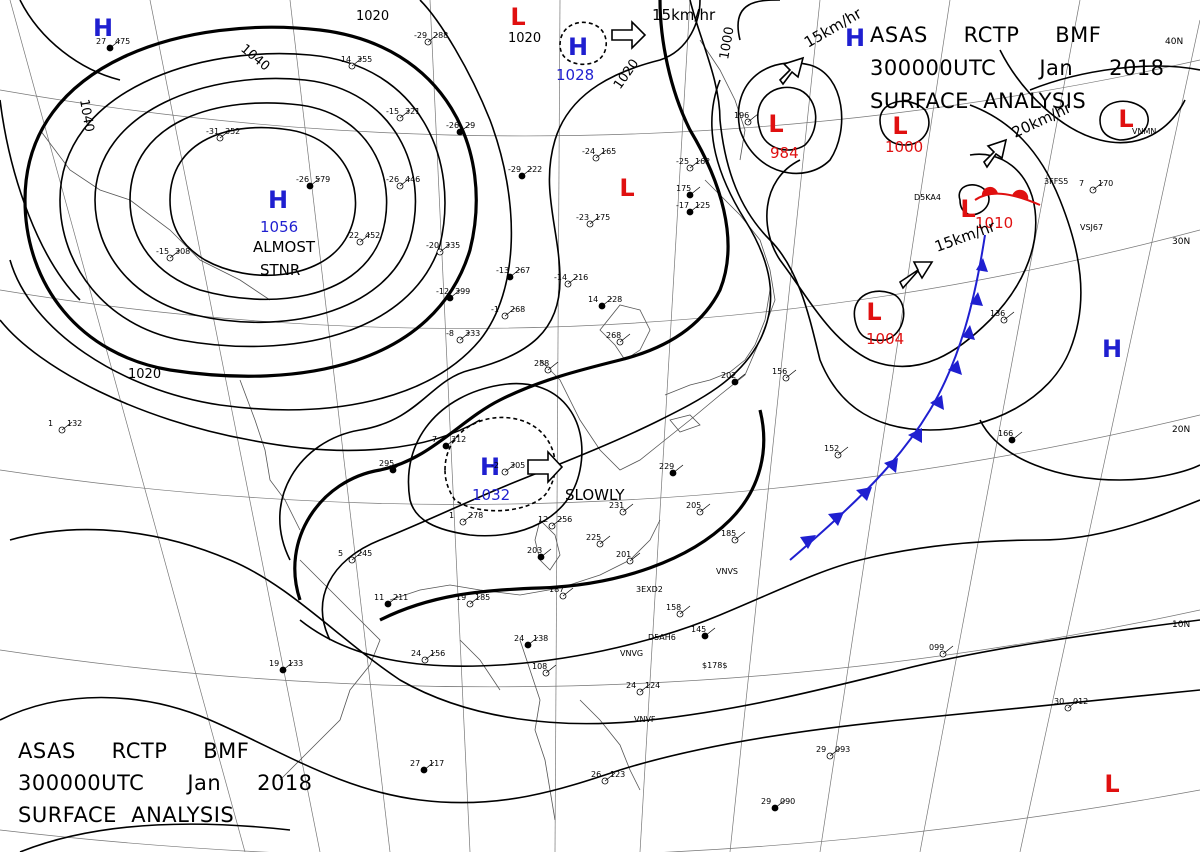  Describe the element at coordinates (614, 299) in the screenshot. I see `station-pressure: 228` at that location.